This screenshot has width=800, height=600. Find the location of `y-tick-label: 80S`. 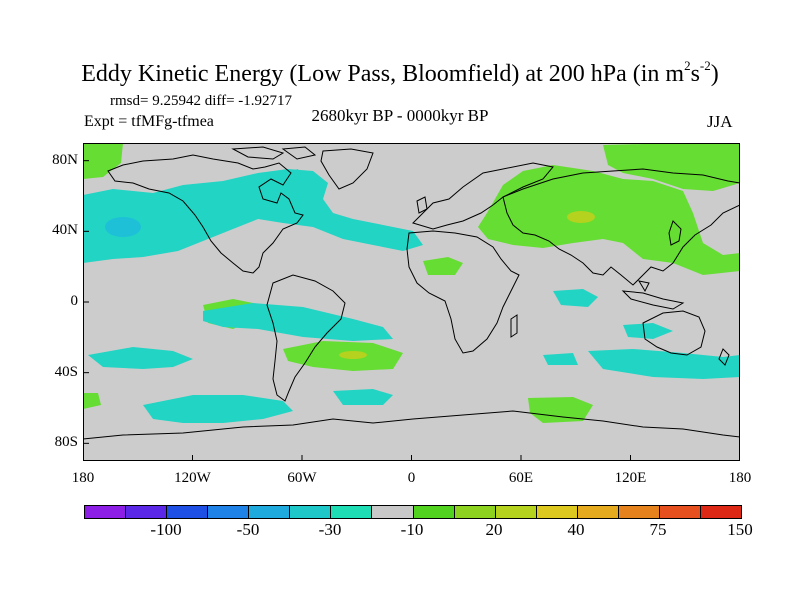

y-tick-label: 80S is located at coordinates (66, 442).